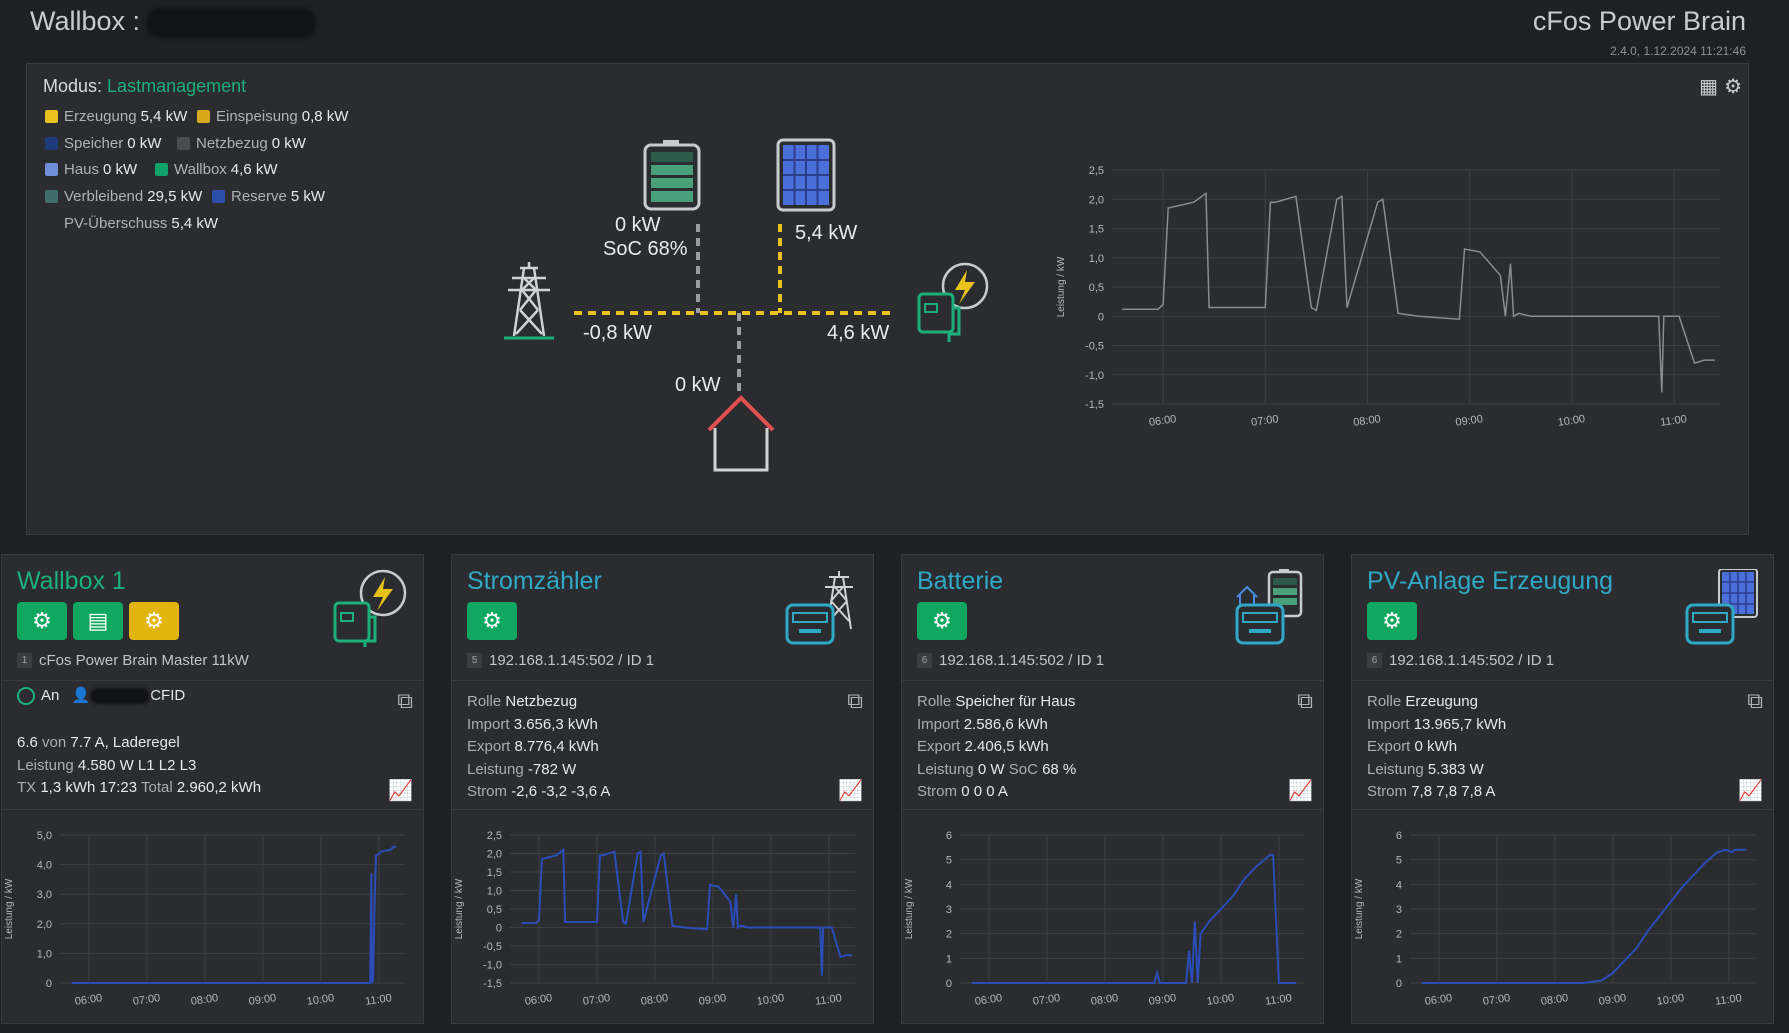 This screenshot has height=1033, width=1789. Describe the element at coordinates (1678, 51) in the screenshot. I see `version-timestamp: 2.4.0, 1.12.2024 11:21:46` at that location.